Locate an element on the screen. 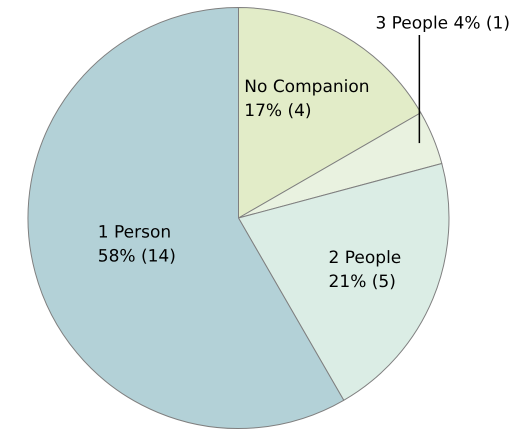 This screenshot has width=511, height=430. data-label: 17% (4) is located at coordinates (278, 110).